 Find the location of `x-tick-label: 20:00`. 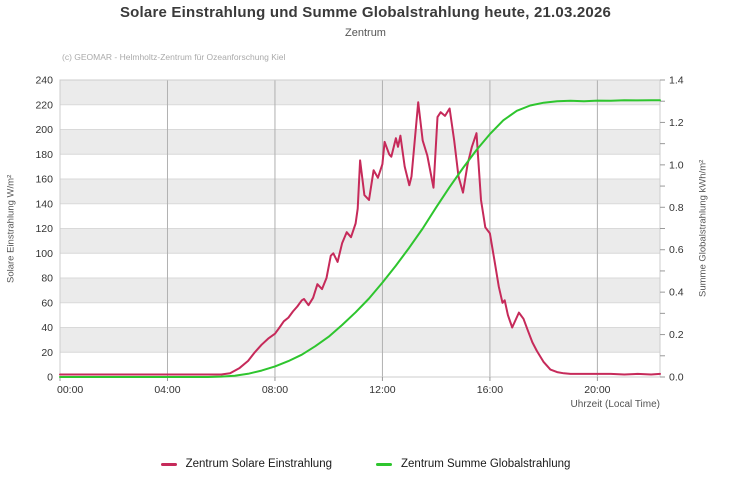

x-tick-label: 20:00 is located at coordinates (597, 390).